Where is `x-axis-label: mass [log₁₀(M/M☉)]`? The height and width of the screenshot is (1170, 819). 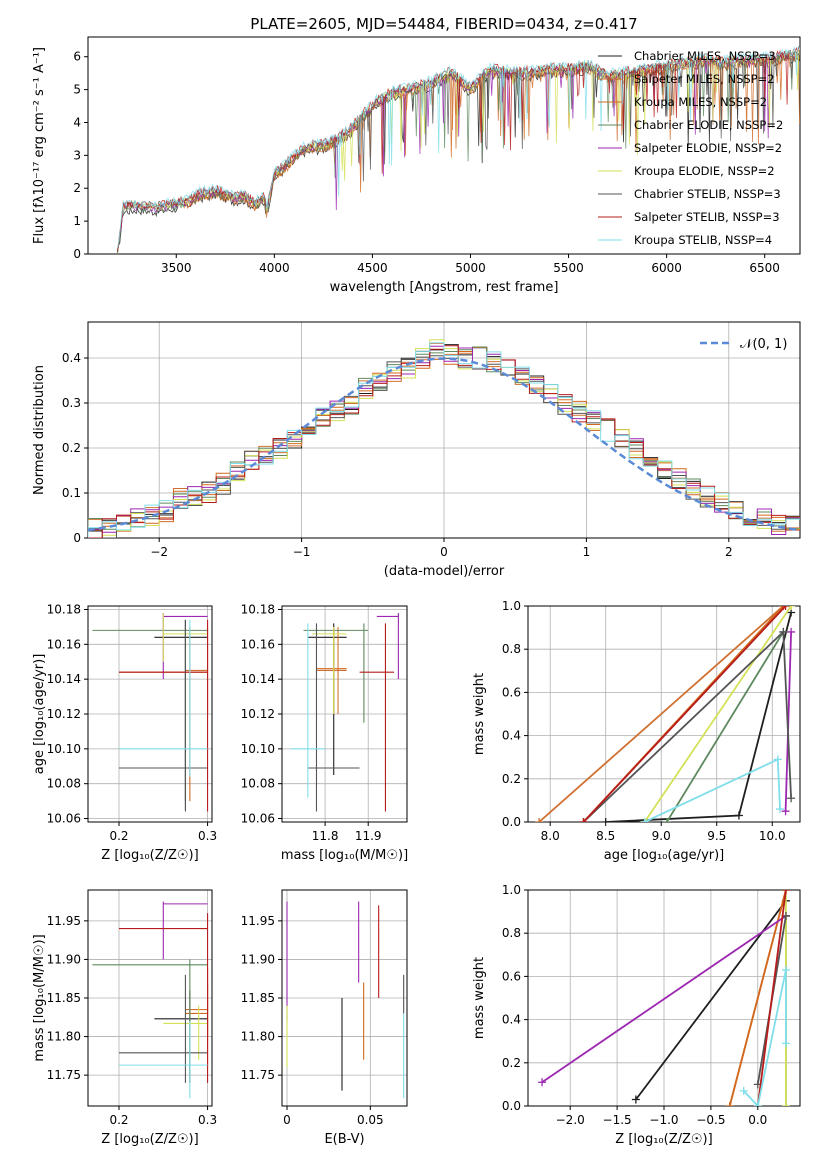
x-axis-label: mass [log₁₀(M/M☉)] is located at coordinates (344, 855).